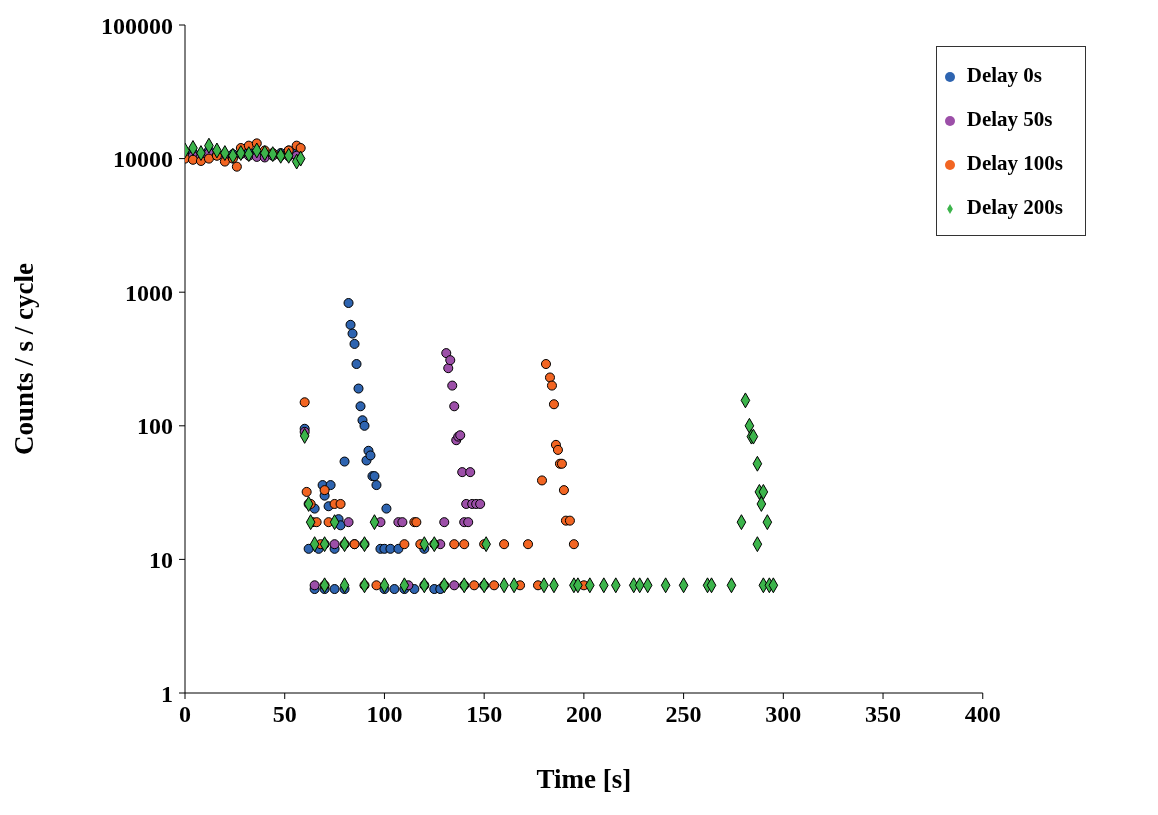 Image resolution: width=1158 pixels, height=815 pixels. What do you see at coordinates (783, 714) in the screenshot?
I see `x-tick-label: 300` at bounding box center [783, 714].